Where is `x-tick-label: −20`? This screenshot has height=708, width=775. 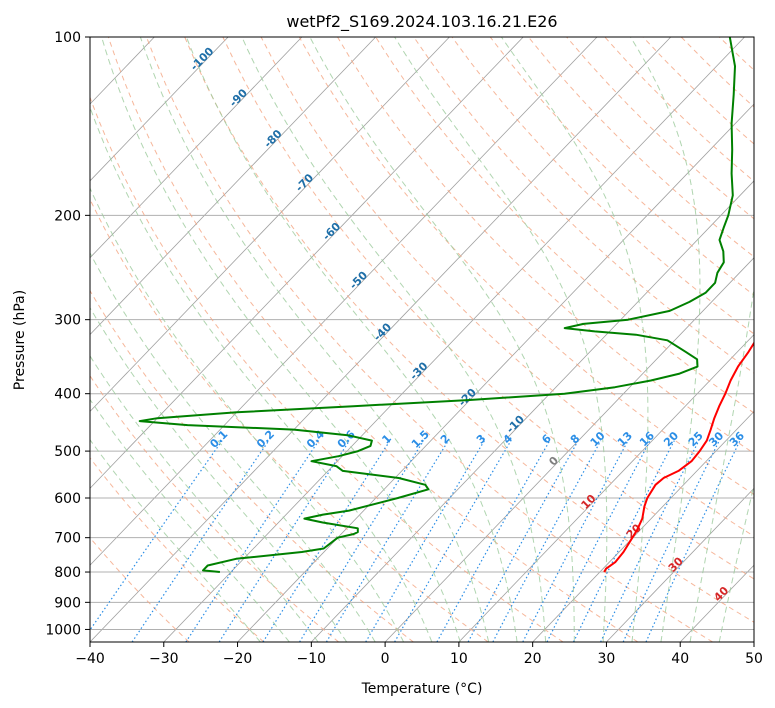
x-tick-label: −20 is located at coordinates (238, 659).